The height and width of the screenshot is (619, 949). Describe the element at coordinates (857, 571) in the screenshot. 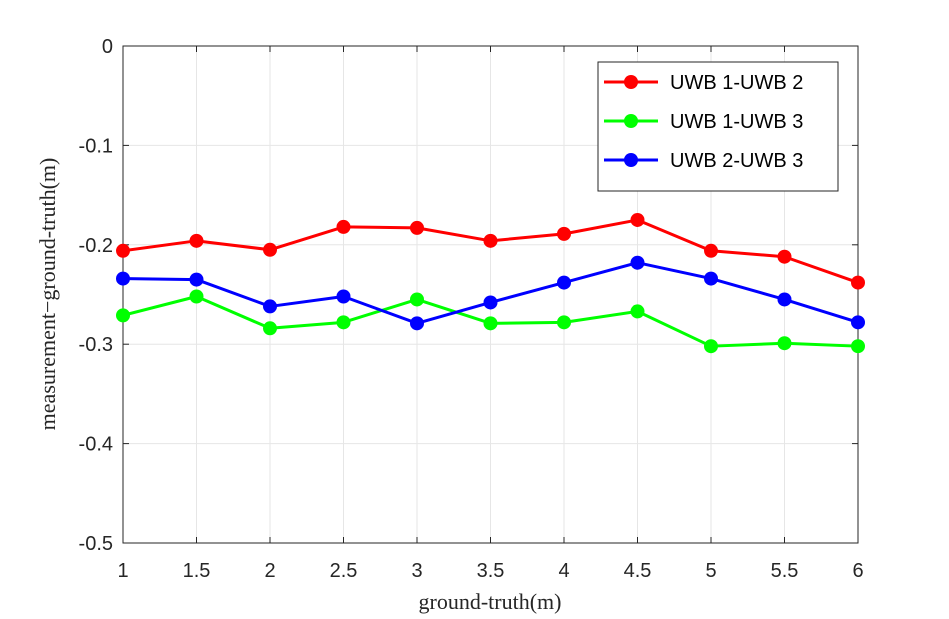

I see `x-tick-label: 6` at that location.